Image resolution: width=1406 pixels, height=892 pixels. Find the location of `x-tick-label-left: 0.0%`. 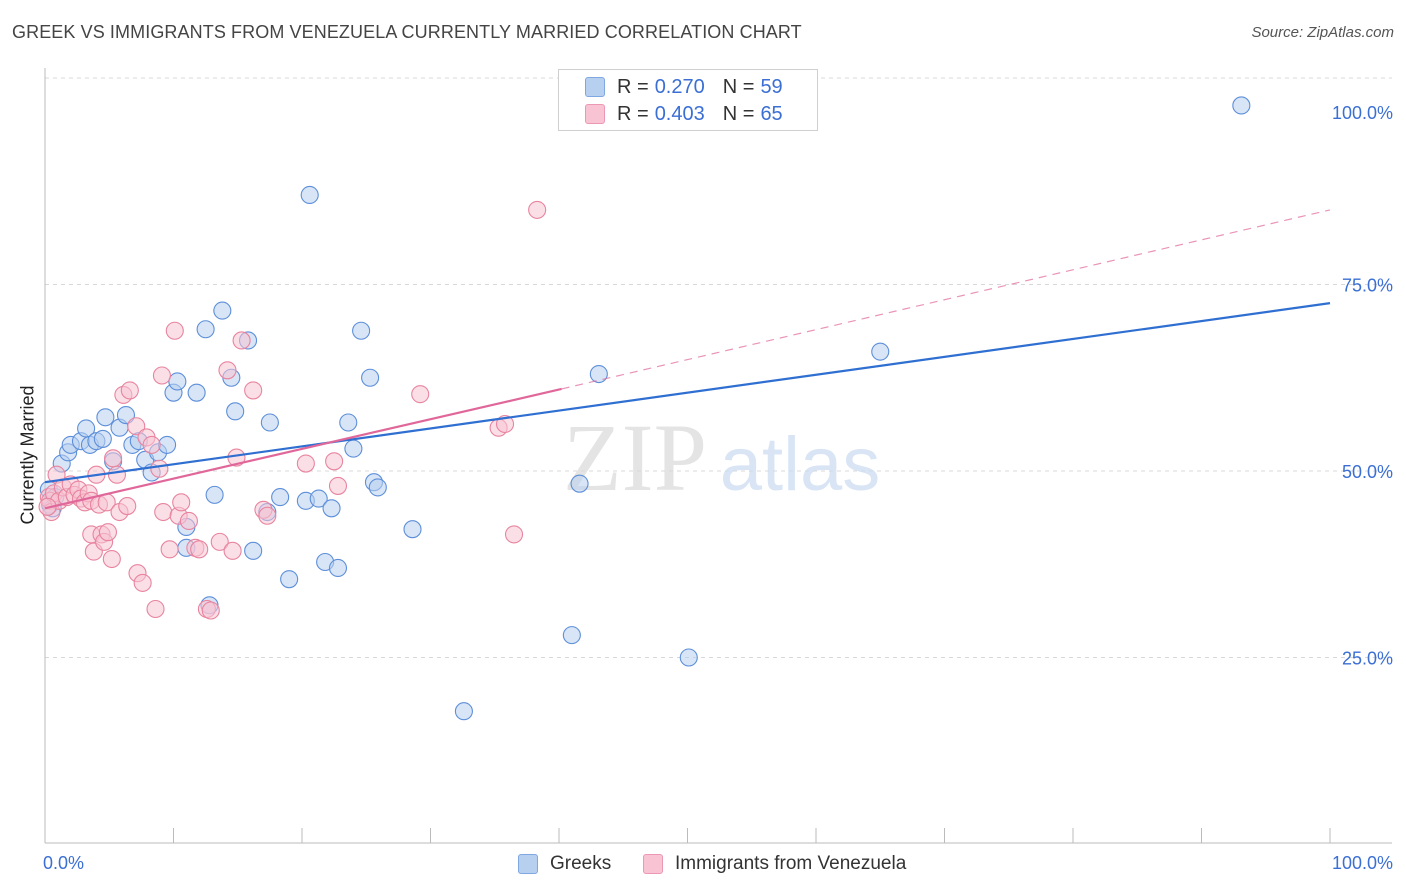

x-tick-label-left: 0.0% is located at coordinates (63, 863).